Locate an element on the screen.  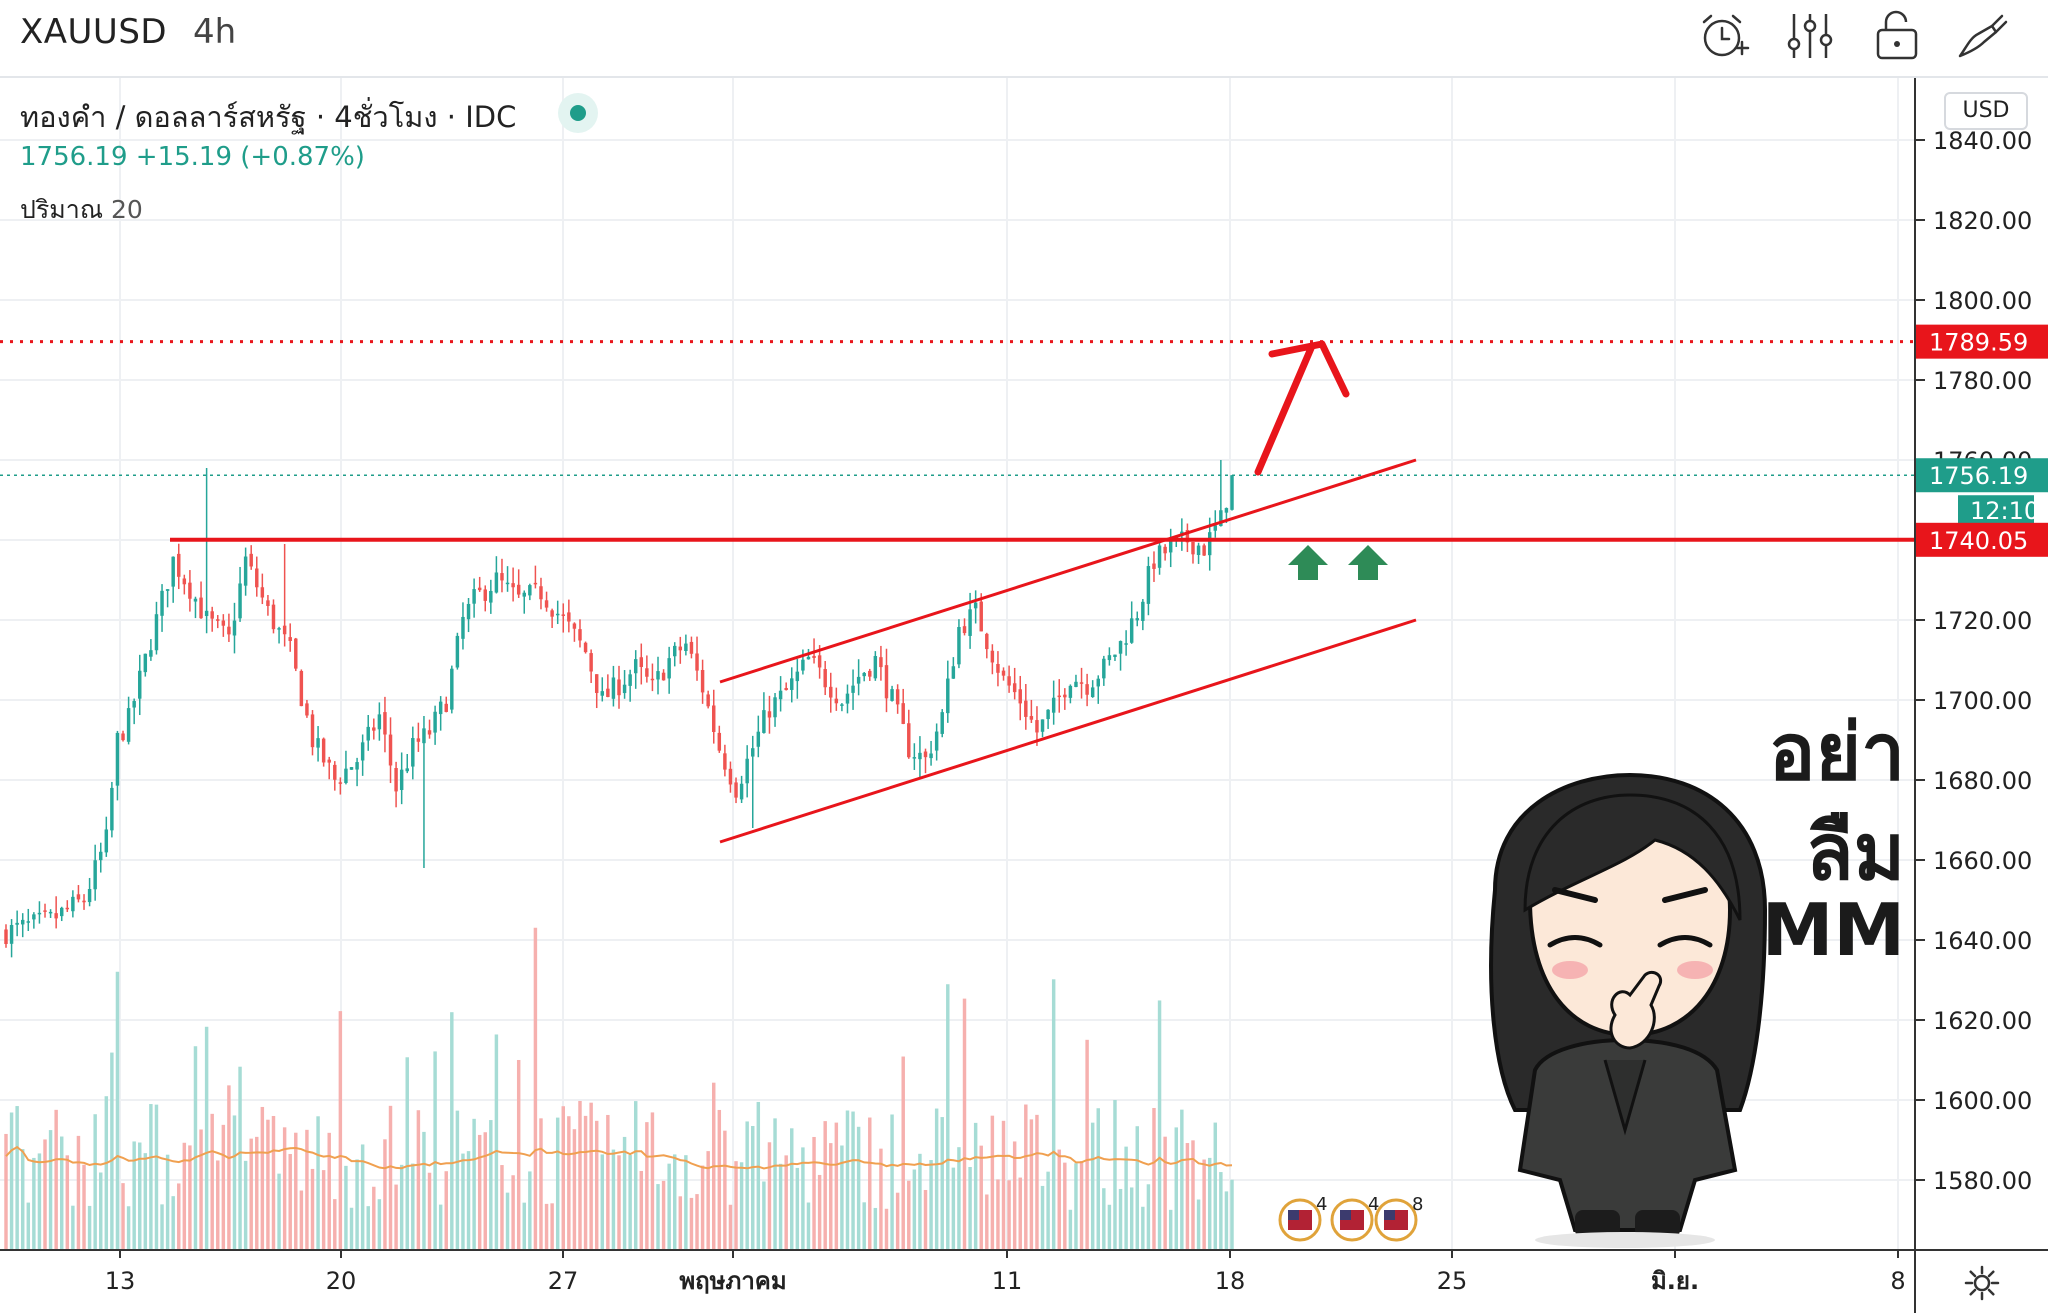
y-tick-label: 1680.00 is located at coordinates (1982, 781).